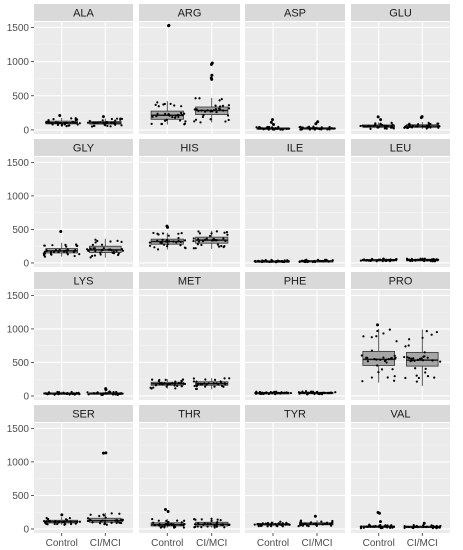  What do you see at coordinates (422, 543) in the screenshot?
I see `x-tick-label: CI/MCI` at bounding box center [422, 543].